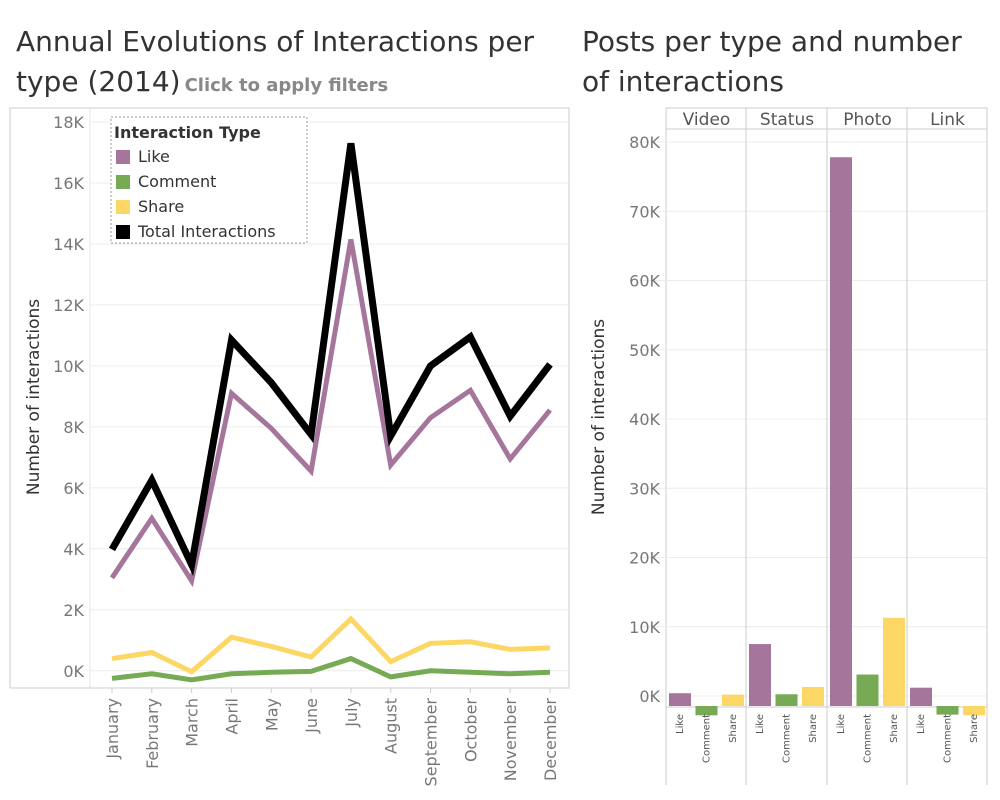 Image resolution: width=1000 pixels, height=800 pixels. What do you see at coordinates (706, 711) in the screenshot?
I see `bar-video-comment` at bounding box center [706, 711].